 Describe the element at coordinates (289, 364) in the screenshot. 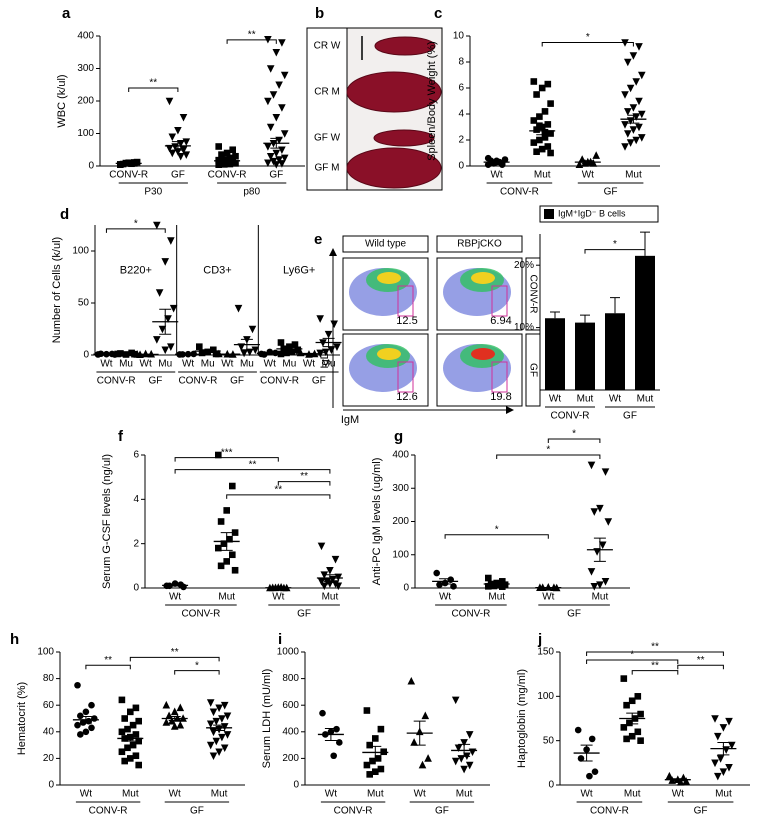

I see `x-tick-label: Mu` at that location.